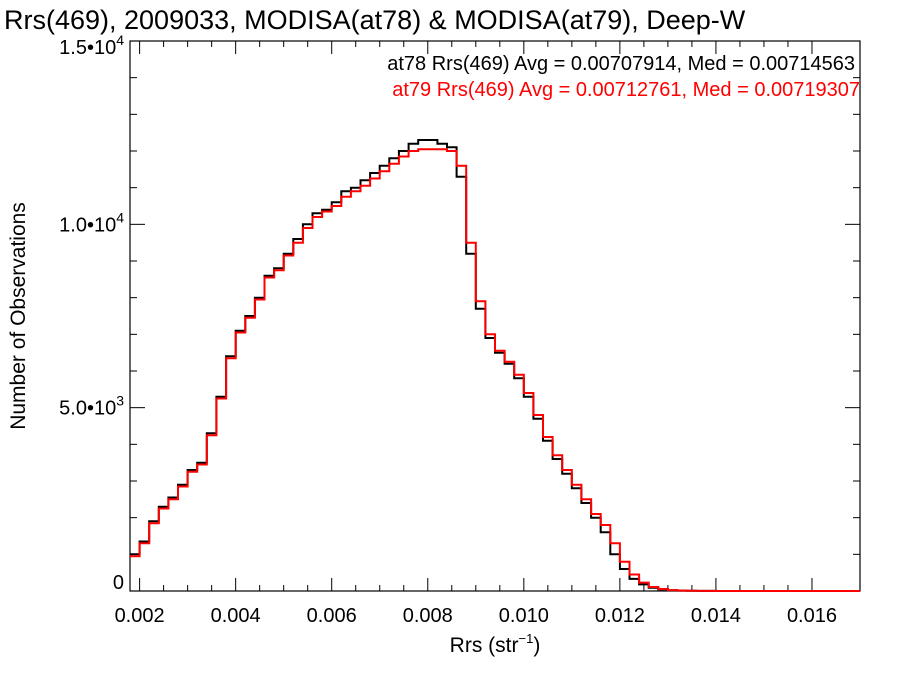 This screenshot has height=675, width=900. What do you see at coordinates (118, 583) in the screenshot?
I see `y-tick-label: 0` at bounding box center [118, 583].